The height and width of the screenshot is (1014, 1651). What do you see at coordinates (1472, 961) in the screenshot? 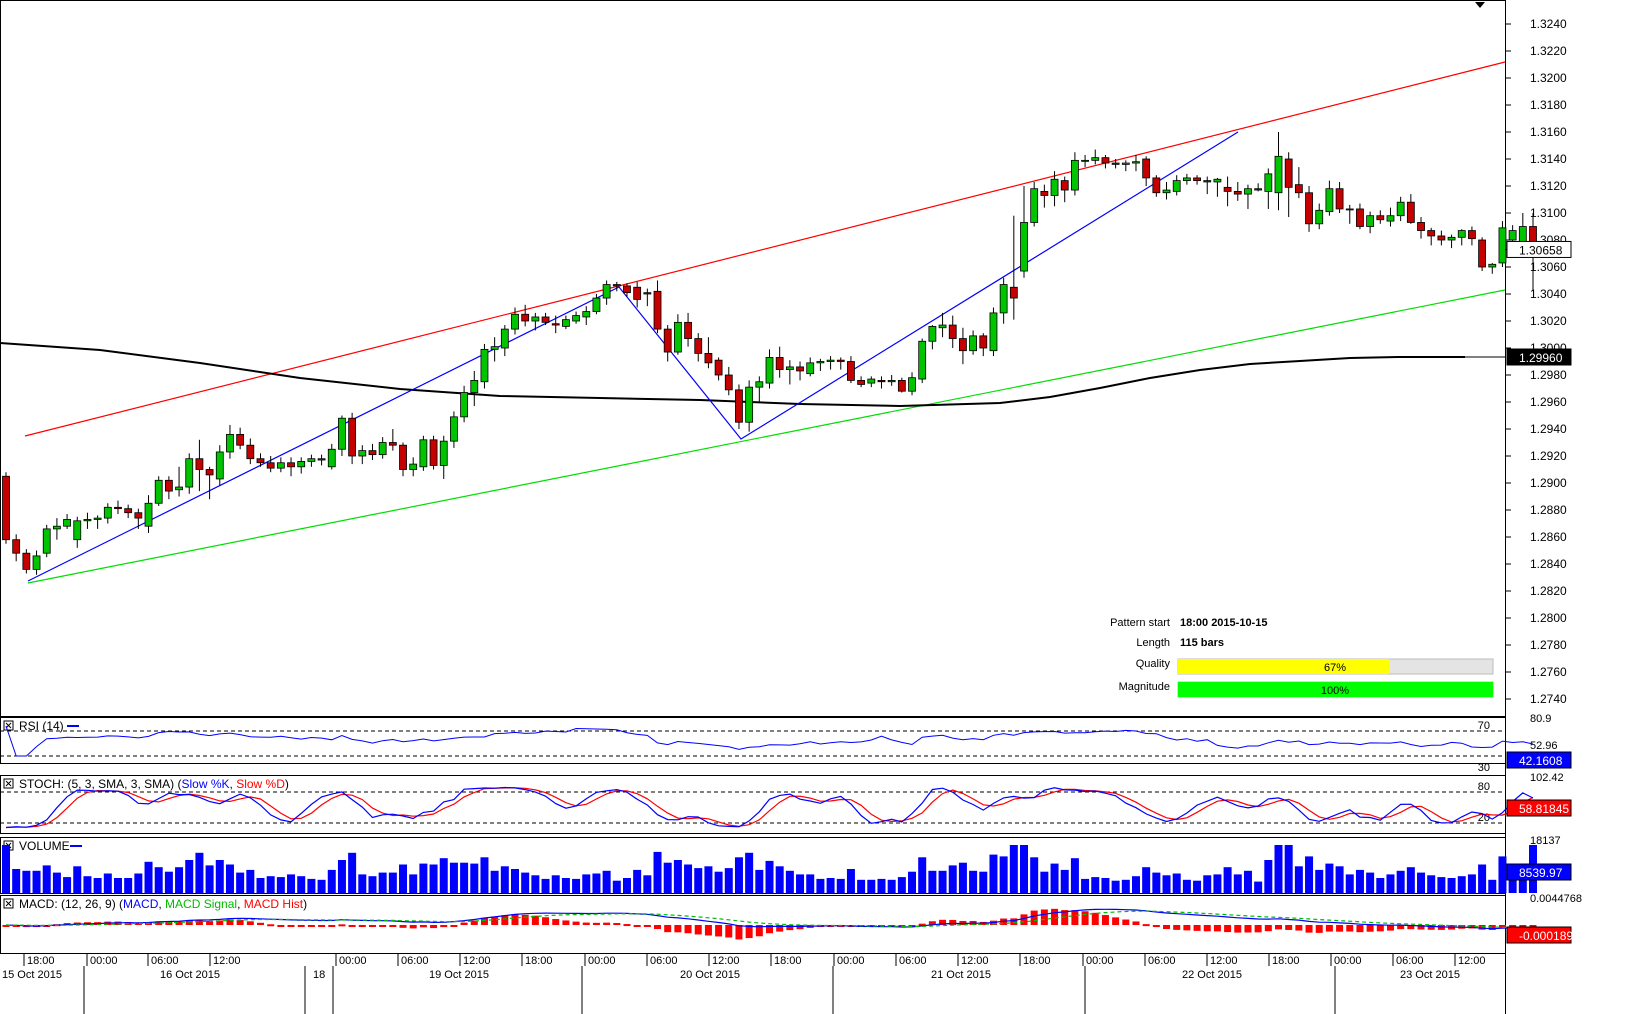
I see `hour-label: 12:00` at bounding box center [1472, 961].